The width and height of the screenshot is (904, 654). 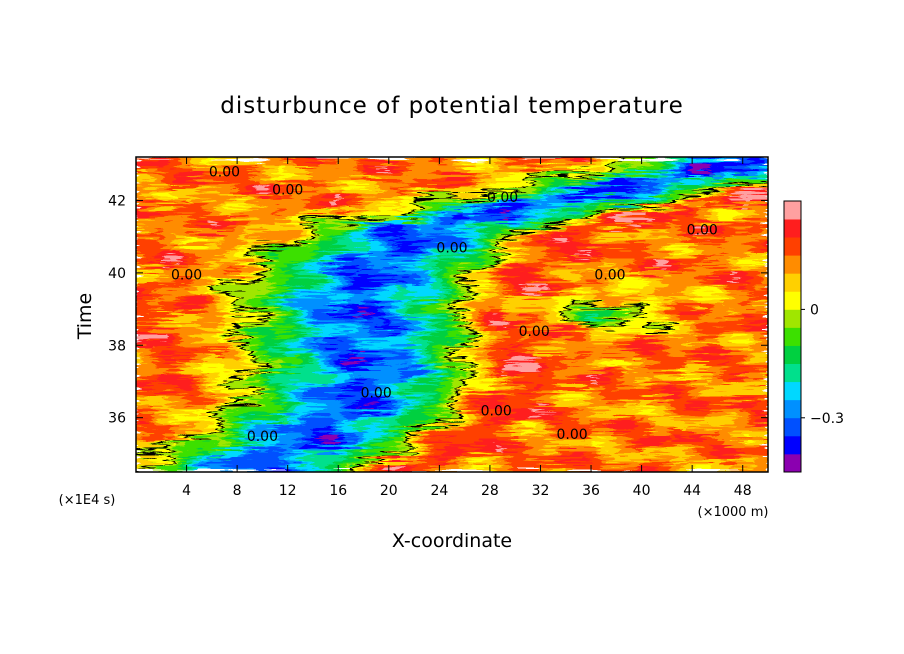 What do you see at coordinates (692, 491) in the screenshot?
I see `x-tick-label: 44` at bounding box center [692, 491].